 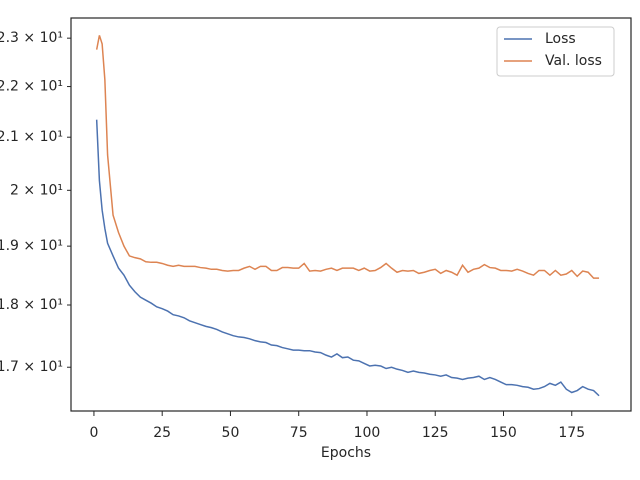 What do you see at coordinates (573, 61) in the screenshot?
I see `legend-label: Val. loss` at bounding box center [573, 61].